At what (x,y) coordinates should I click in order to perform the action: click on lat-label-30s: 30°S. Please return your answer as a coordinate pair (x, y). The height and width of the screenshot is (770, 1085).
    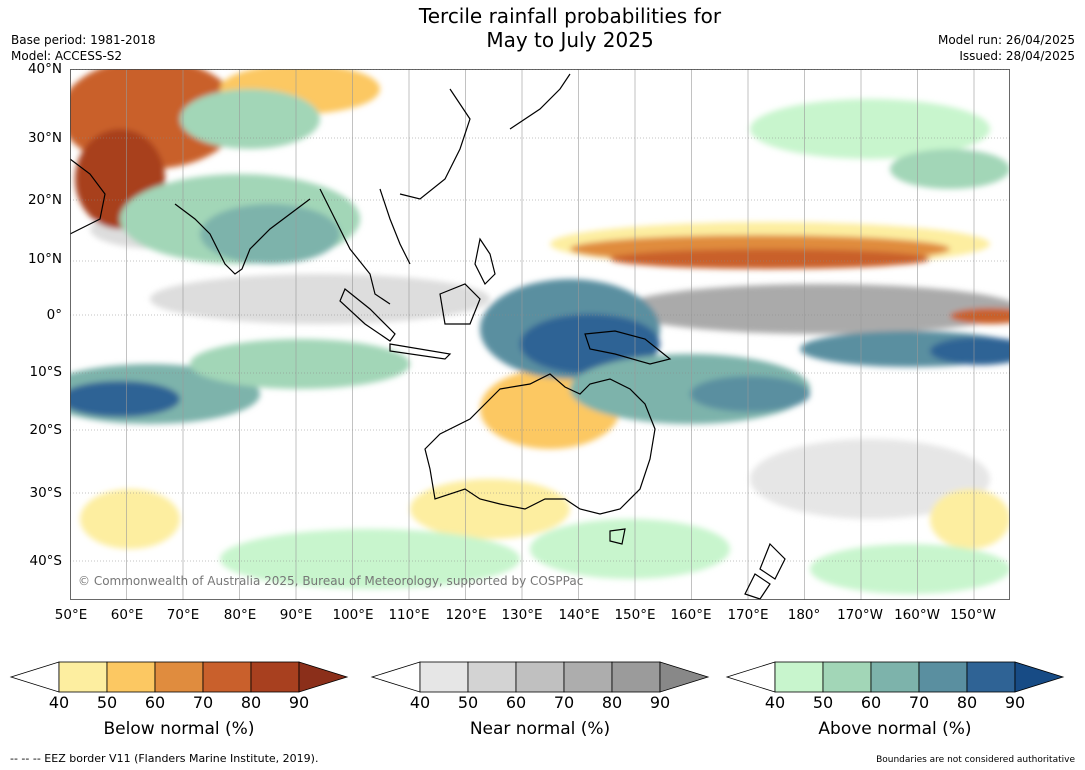
    Looking at the image, I should click on (46, 493).